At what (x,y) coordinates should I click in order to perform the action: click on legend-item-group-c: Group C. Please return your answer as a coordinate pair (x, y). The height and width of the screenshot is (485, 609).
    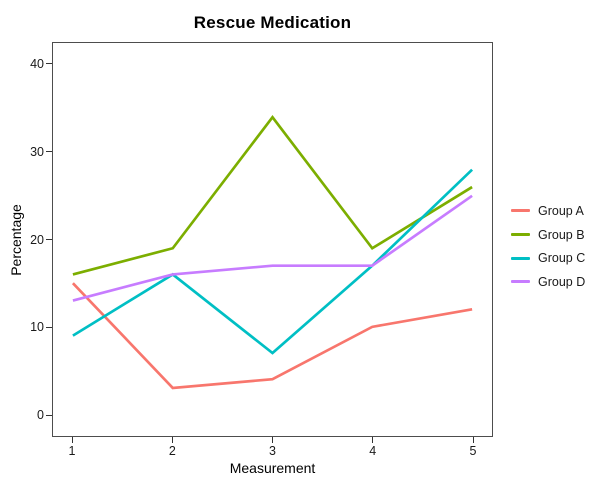
    Looking at the image, I should click on (548, 258).